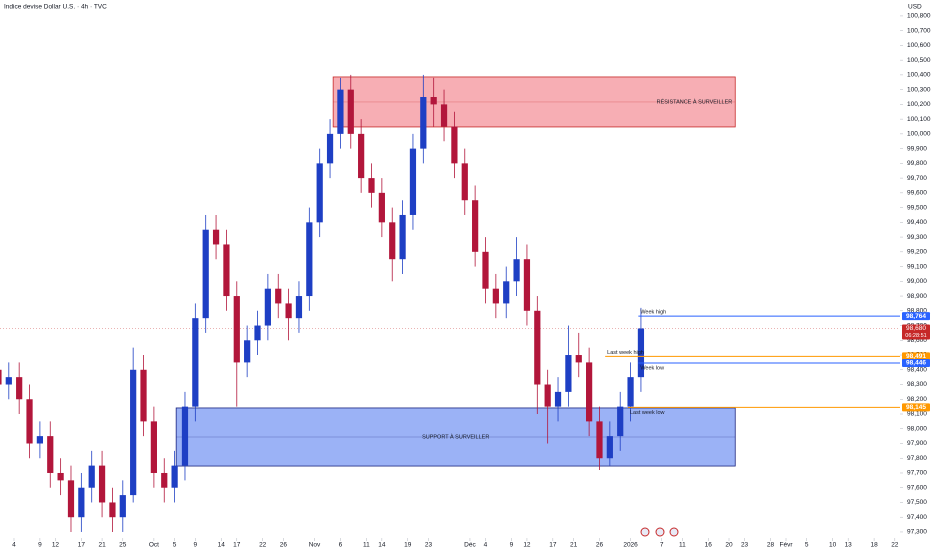 The width and height of the screenshot is (932, 550). What do you see at coordinates (917, 222) in the screenshot?
I see `y-tick-label: 99,400` at bounding box center [917, 222].